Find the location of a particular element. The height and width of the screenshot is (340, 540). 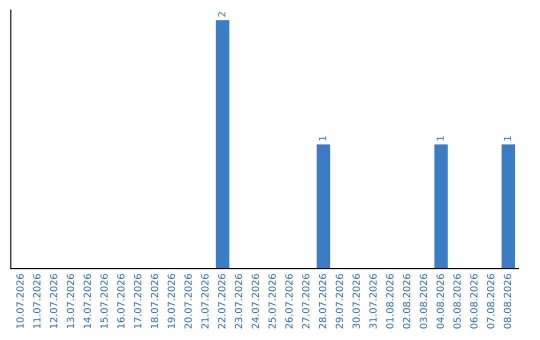

x-tick-label: 05.08.2026 is located at coordinates (457, 301).